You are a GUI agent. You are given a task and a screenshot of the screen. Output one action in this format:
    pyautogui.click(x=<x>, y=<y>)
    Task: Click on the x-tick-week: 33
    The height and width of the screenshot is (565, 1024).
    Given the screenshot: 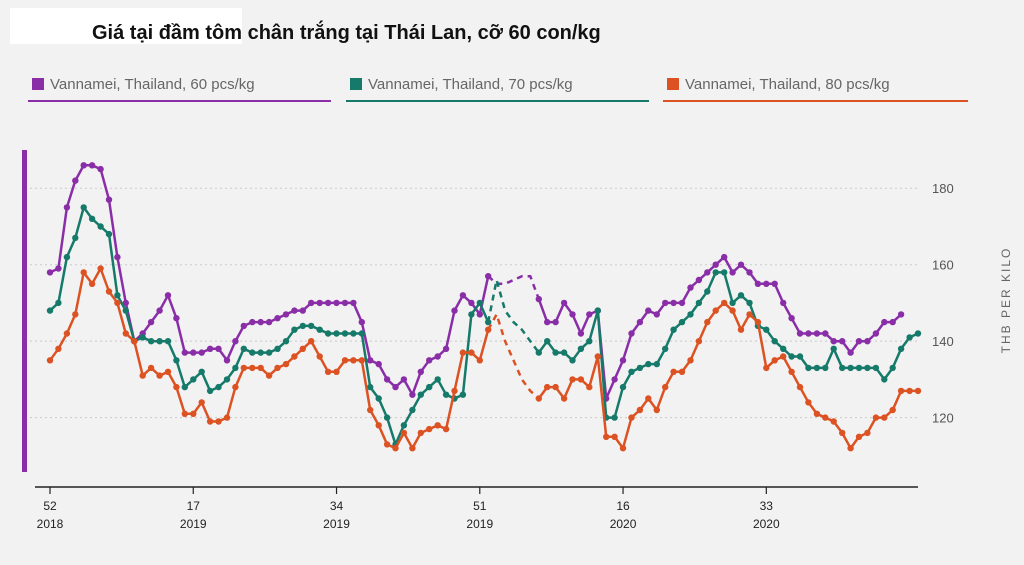 What is the action you would take?
    pyautogui.click(x=767, y=506)
    